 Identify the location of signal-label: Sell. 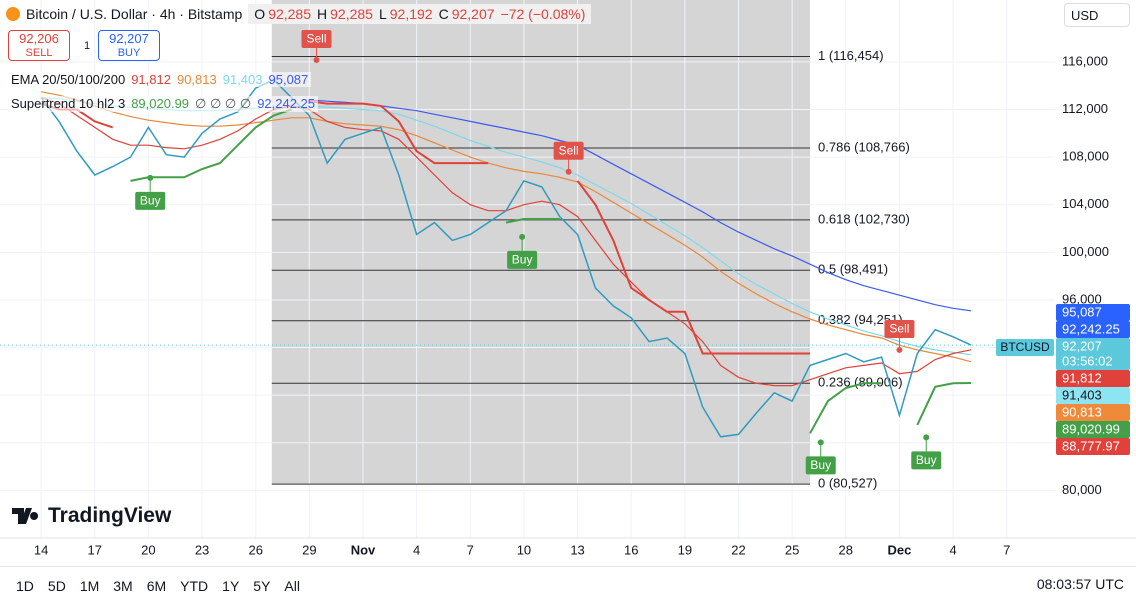
(316, 39).